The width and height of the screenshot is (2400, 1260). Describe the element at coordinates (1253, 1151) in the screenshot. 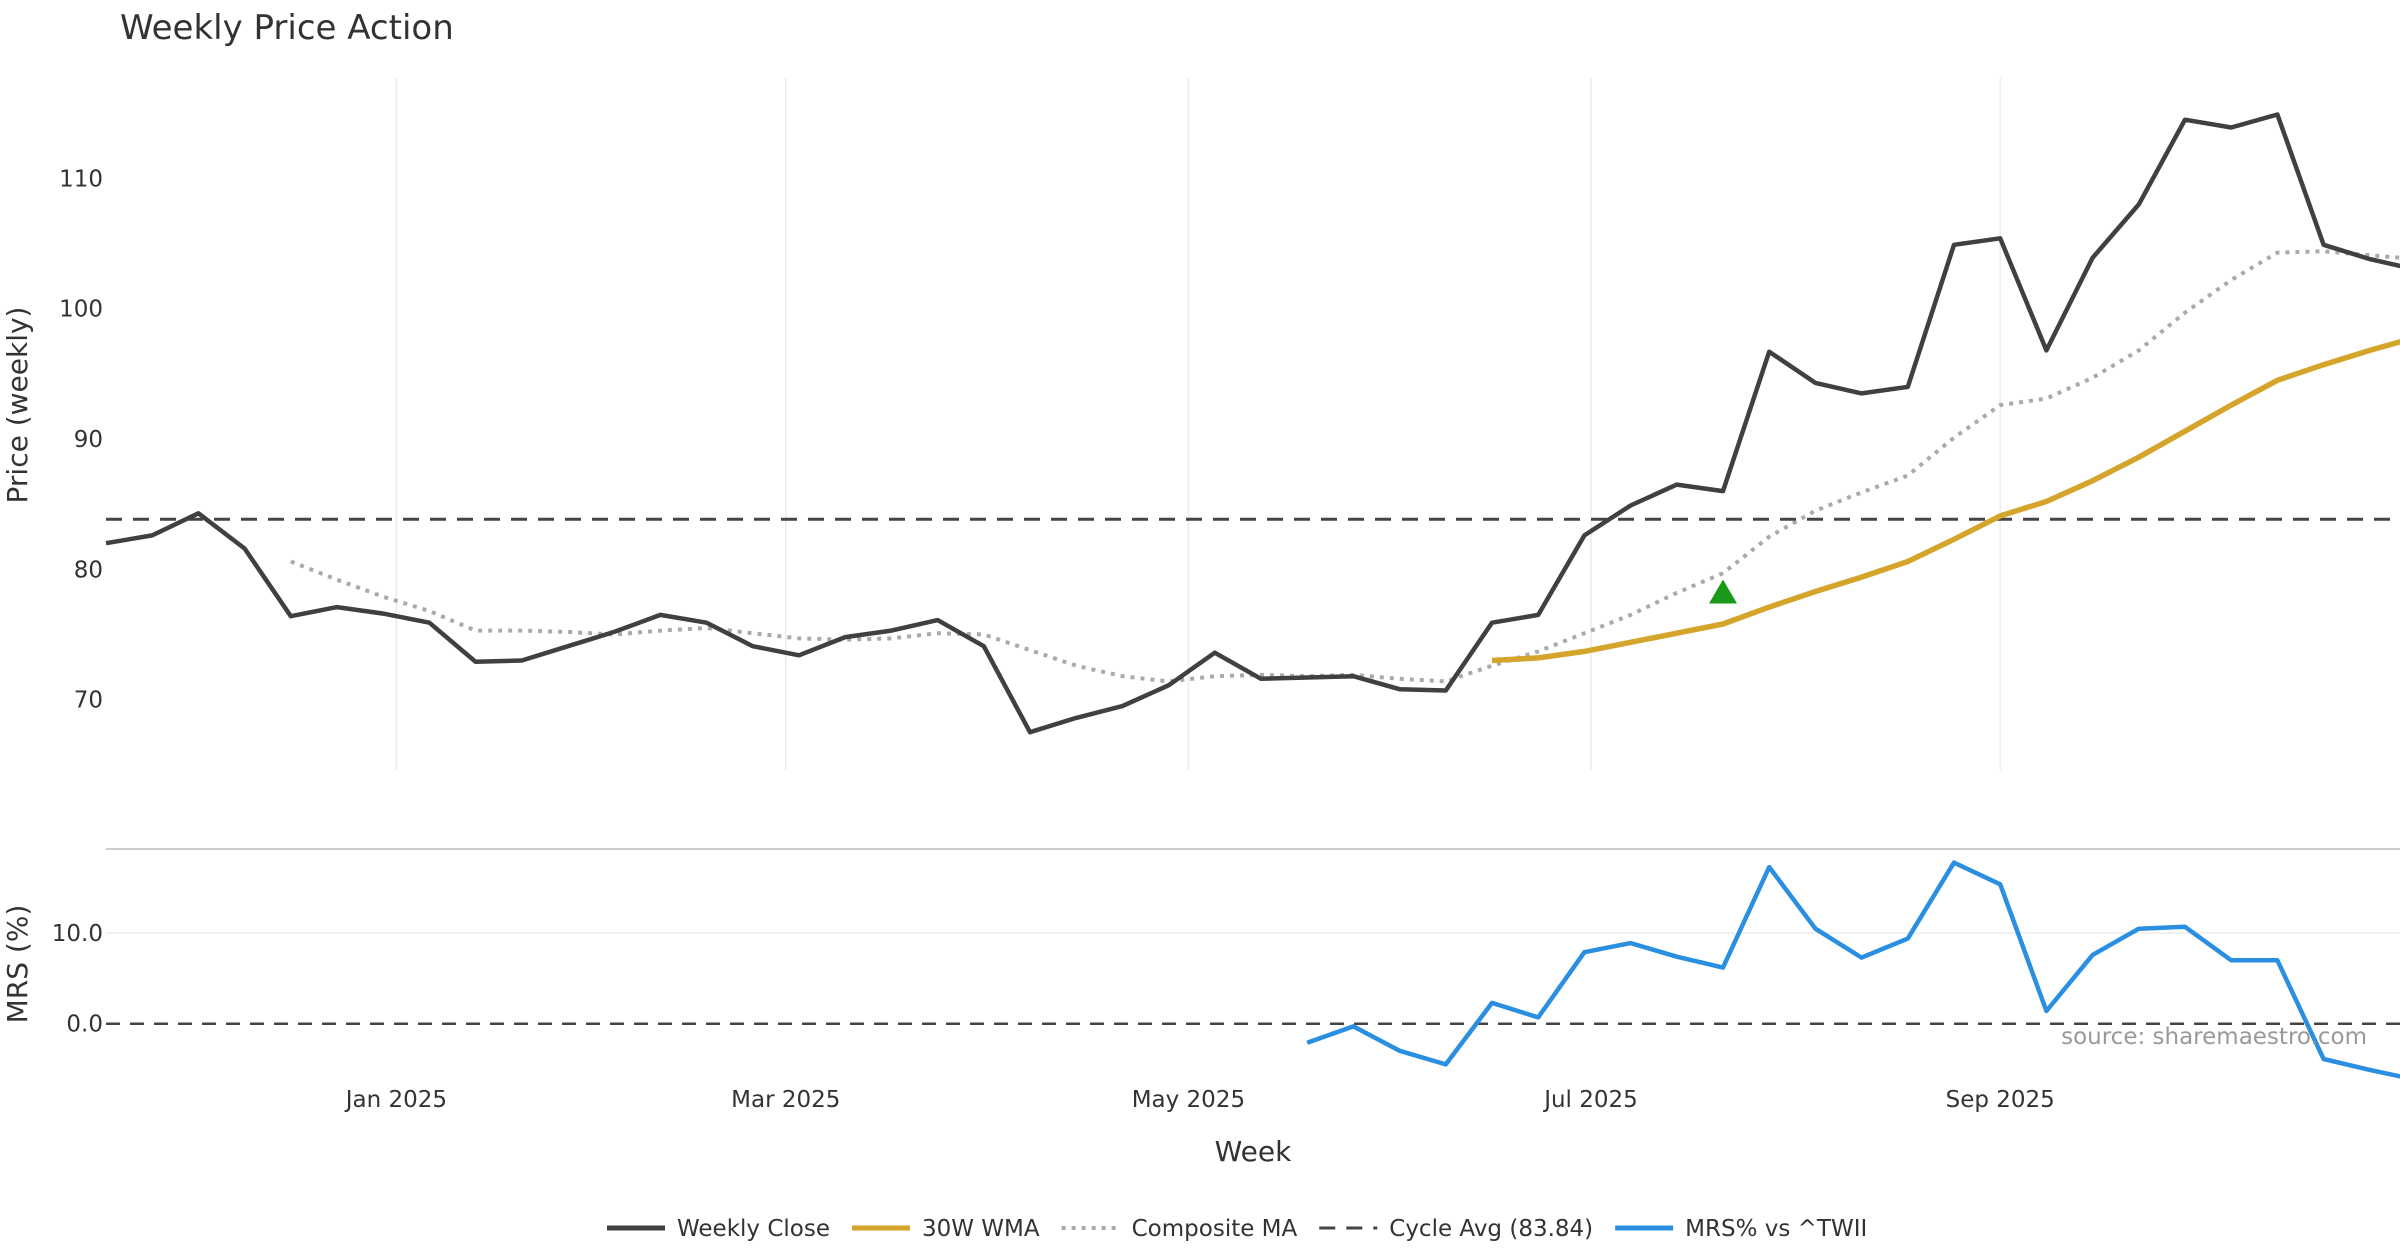

I see `x-axis-label: Week` at that location.